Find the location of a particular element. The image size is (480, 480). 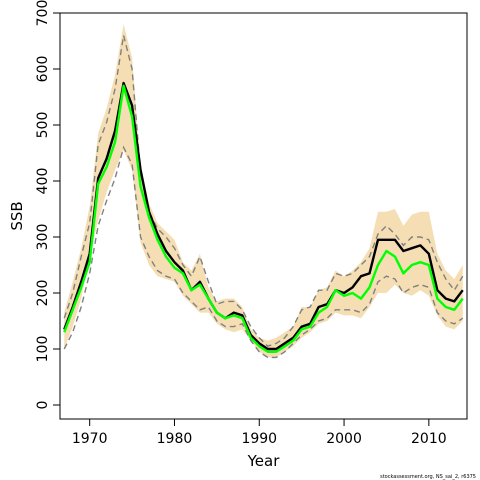

y-tick-label: 100 is located at coordinates (43, 349).